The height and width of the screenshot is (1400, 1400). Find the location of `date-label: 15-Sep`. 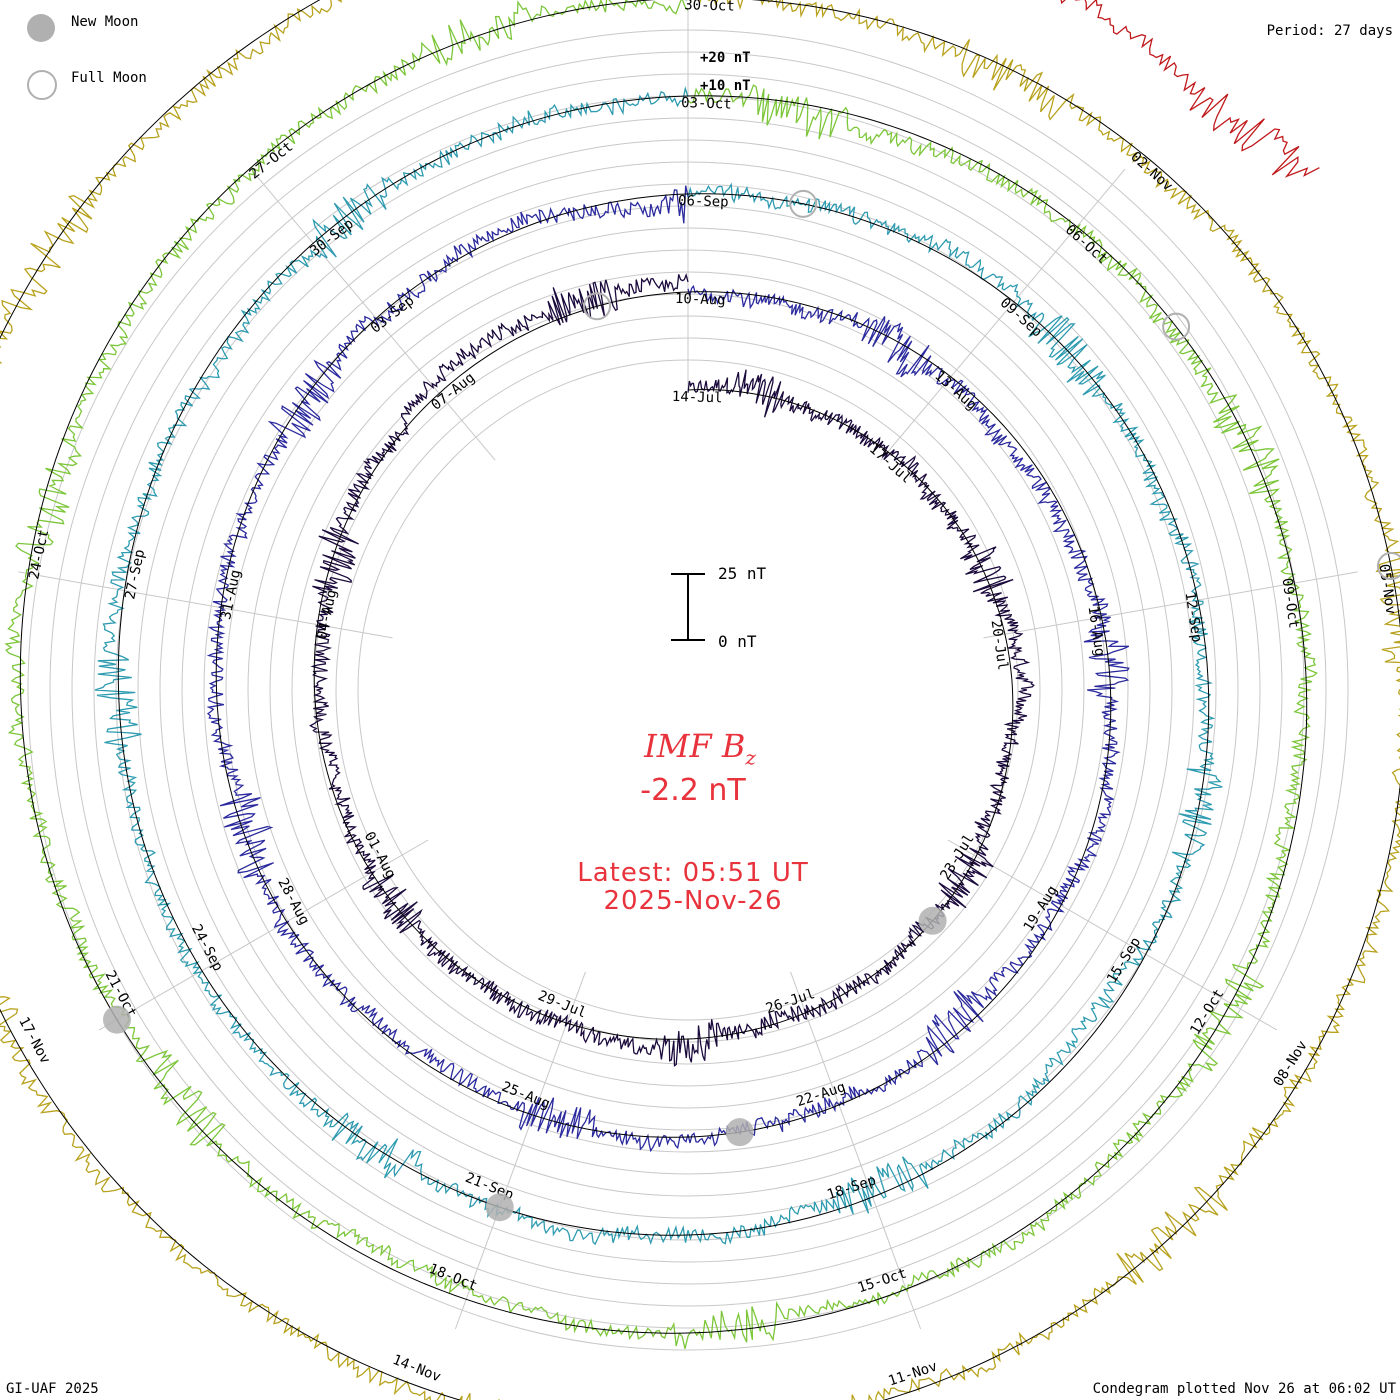

date-label: 15-Sep is located at coordinates (1124, 960).